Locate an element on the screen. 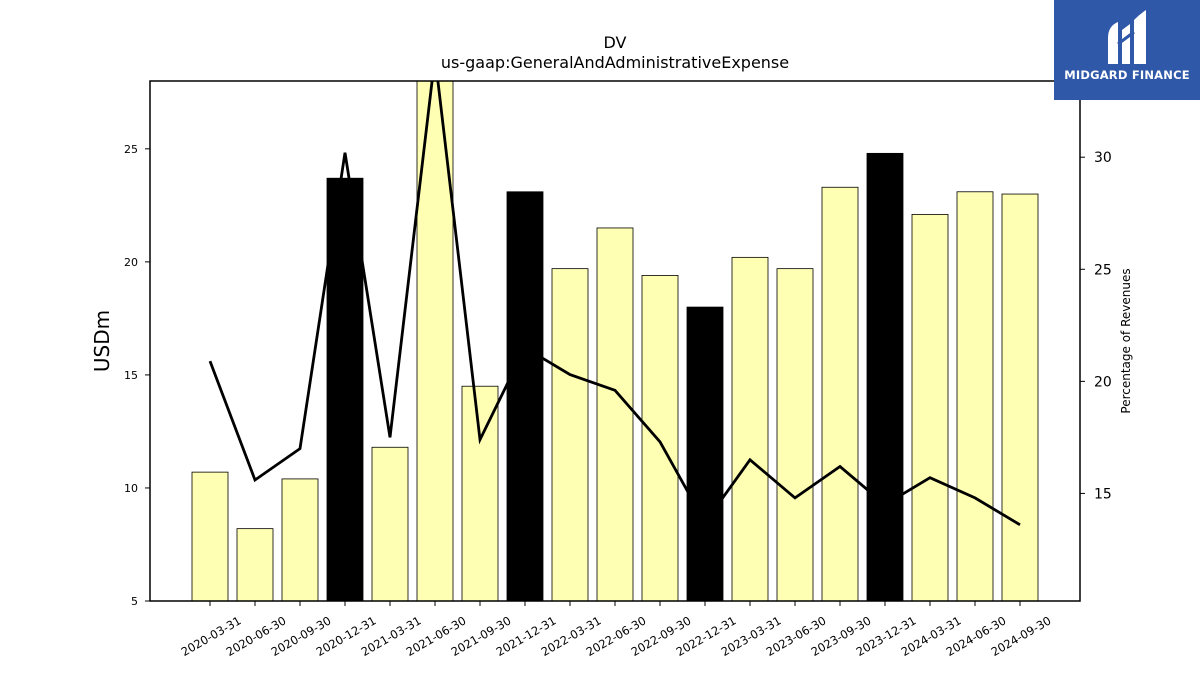 This screenshot has height=675, width=1200. chart-title: DV is located at coordinates (615, 42).